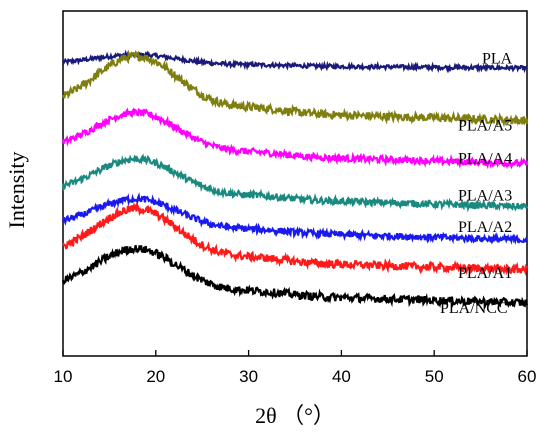 This screenshot has width=550, height=437. Describe the element at coordinates (485, 273) in the screenshot. I see `series-label: PLA/A1` at that location.